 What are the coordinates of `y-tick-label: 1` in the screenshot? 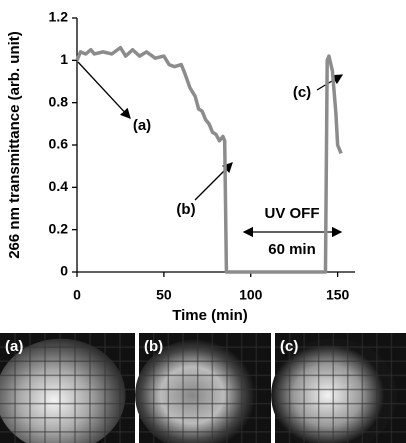 It's located at (64, 59).